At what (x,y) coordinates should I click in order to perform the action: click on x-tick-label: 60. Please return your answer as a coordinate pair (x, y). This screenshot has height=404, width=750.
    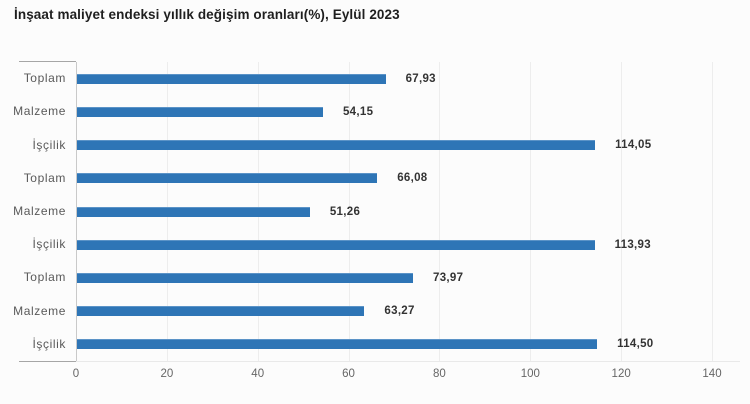
    Looking at the image, I should click on (348, 374).